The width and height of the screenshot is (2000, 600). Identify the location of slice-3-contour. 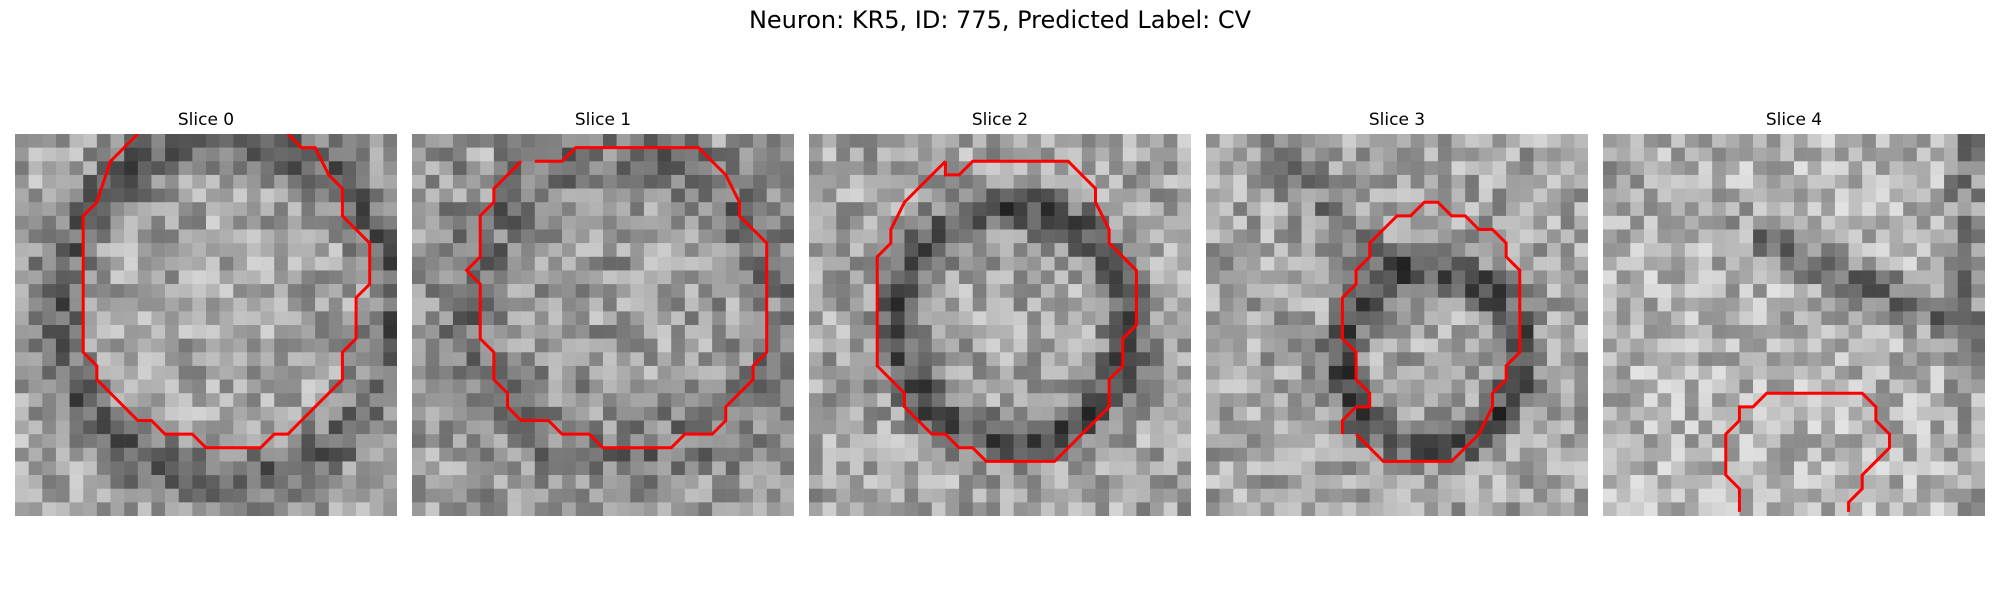
(1431, 331).